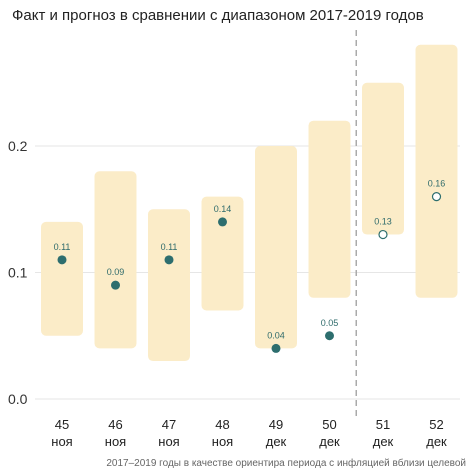 The width and height of the screenshot is (473, 473). What do you see at coordinates (383, 222) in the screenshot?
I see `data-label: 0.13` at bounding box center [383, 222].